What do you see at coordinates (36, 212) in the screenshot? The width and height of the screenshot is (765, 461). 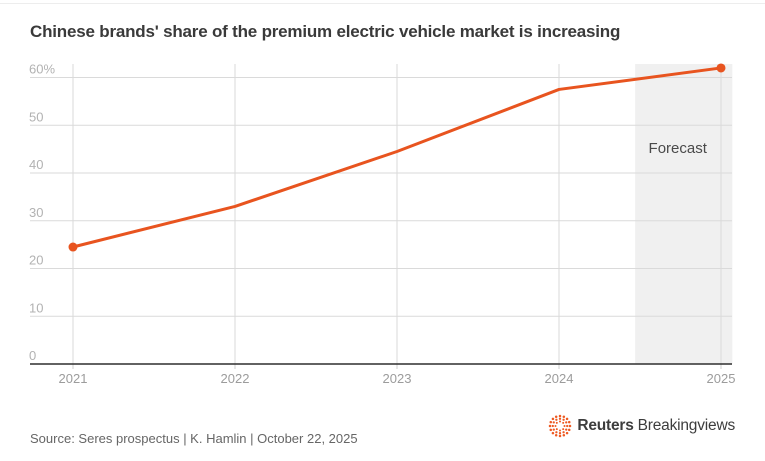 I see `y-tick-label: 30` at bounding box center [36, 212].